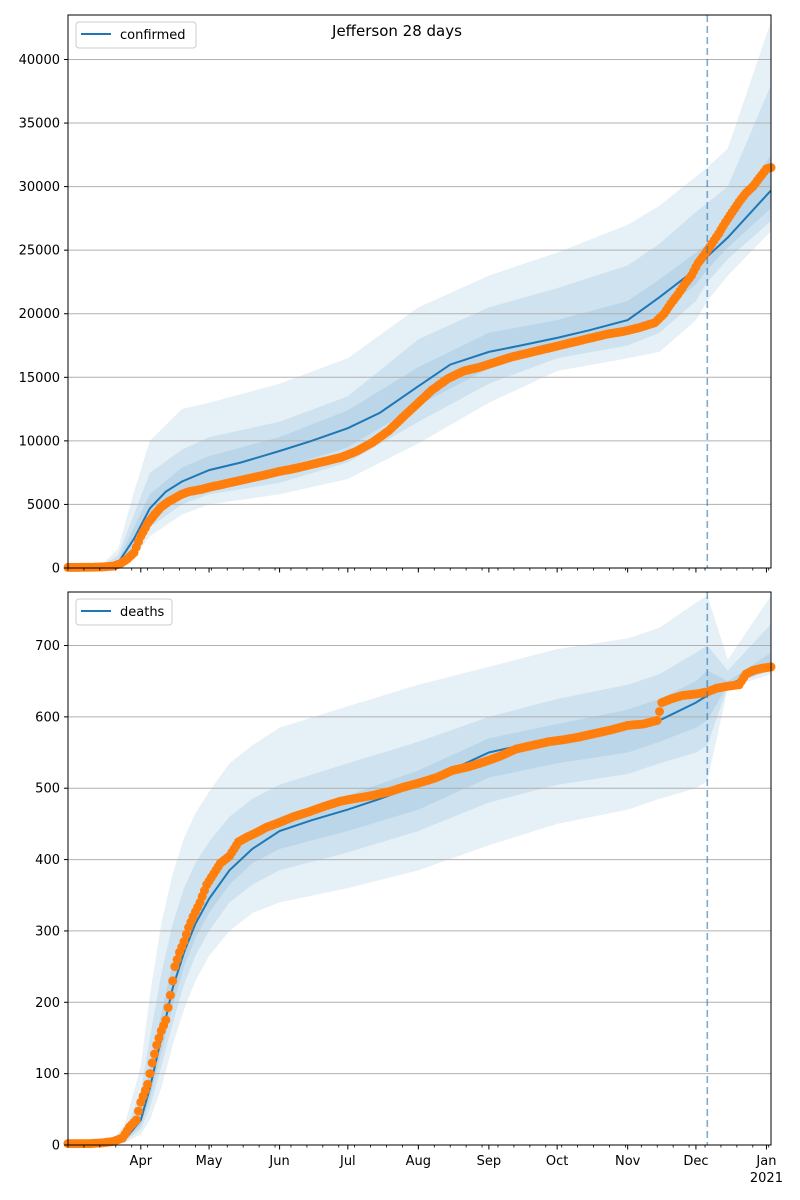 This screenshot has width=800, height=1200. What do you see at coordinates (418, 570) in the screenshot?
I see `confirmed-x-axis` at bounding box center [418, 570].